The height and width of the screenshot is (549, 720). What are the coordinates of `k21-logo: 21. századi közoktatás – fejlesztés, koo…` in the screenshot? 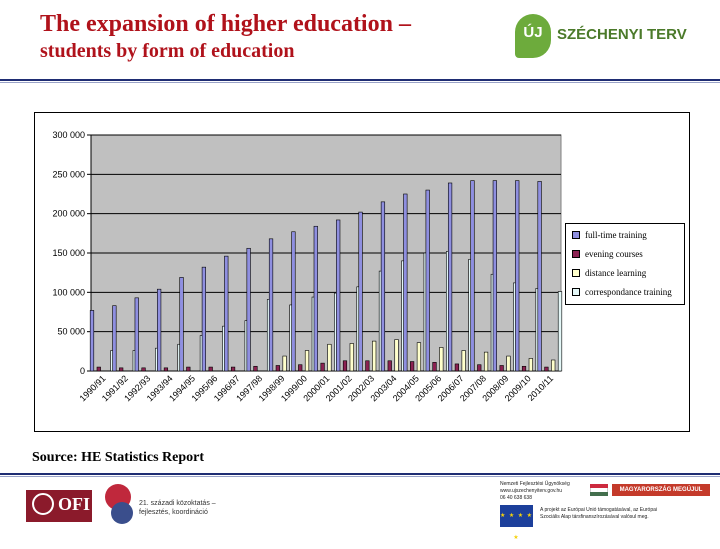 It's located at (175, 506).